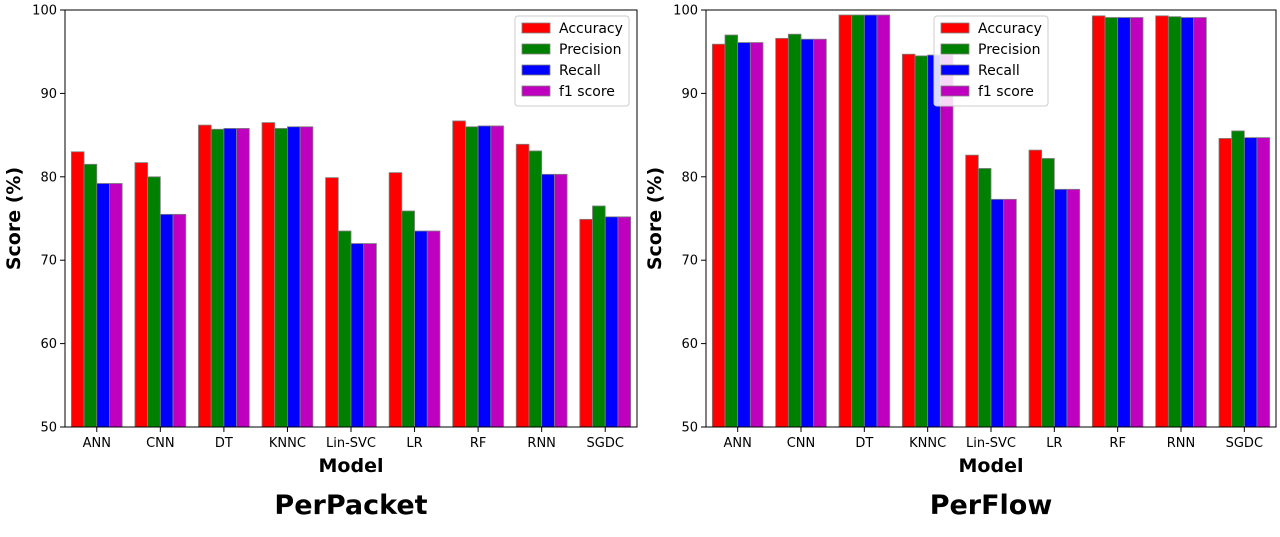 This screenshot has height=537, width=1280. Describe the element at coordinates (587, 92) in the screenshot. I see `legend-label-f1-score: f1 score` at that location.